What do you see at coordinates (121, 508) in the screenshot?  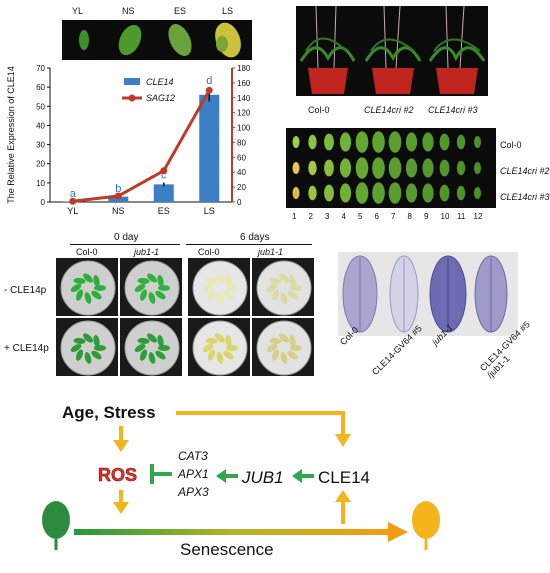 I see `ros-to-senescence-arrowhead` at bounding box center [121, 508].